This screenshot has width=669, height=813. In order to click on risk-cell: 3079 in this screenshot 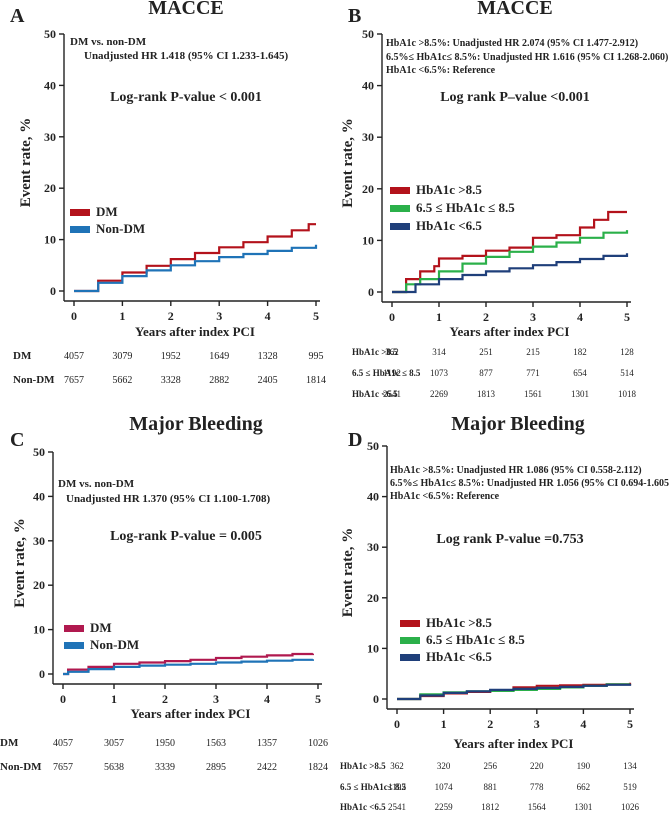, I will do `click(122, 356)`.